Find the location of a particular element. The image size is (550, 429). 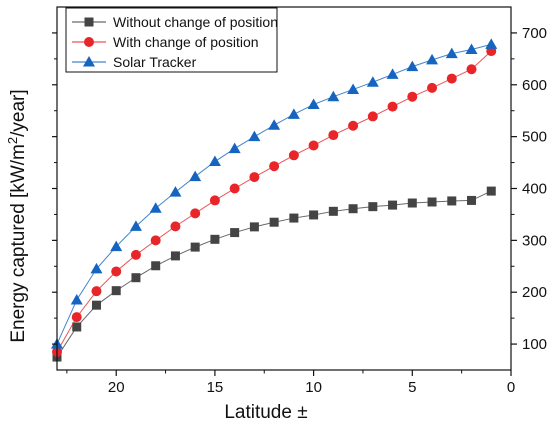

y-axis-title-suffix: /year] is located at coordinates (18, 113).